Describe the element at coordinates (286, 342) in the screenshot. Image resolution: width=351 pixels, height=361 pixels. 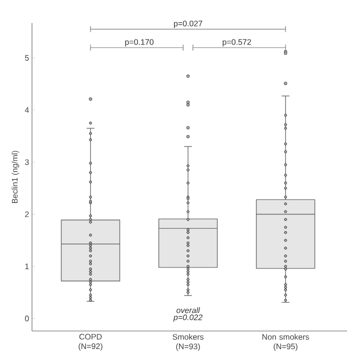
I see `x-tick-label: Non smokers (N=95)` at that location.